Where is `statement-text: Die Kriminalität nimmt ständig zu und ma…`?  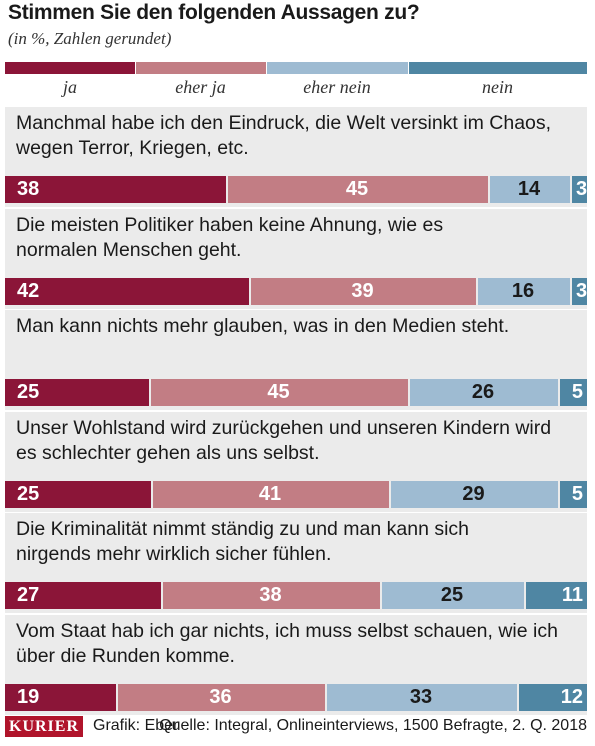 statement-text: Die Kriminalität nimmt ständig zu und ma… is located at coordinates (298, 542).